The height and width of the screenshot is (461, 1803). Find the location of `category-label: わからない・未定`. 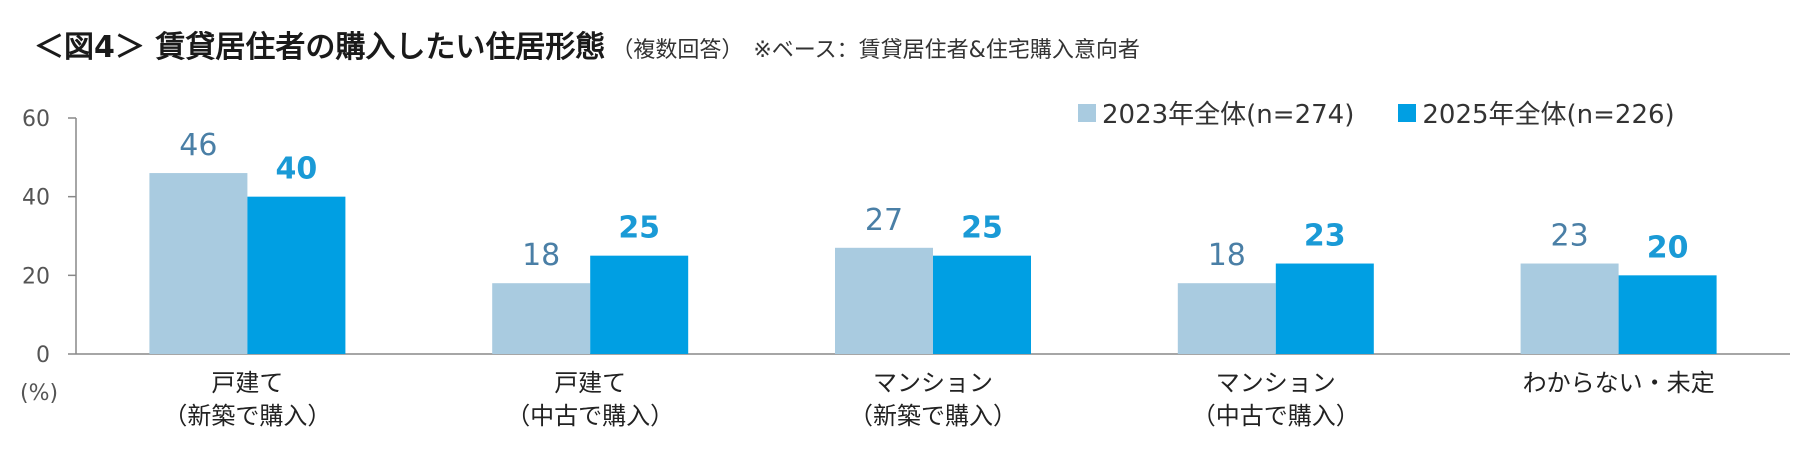

category-label: わからない・未定 is located at coordinates (1619, 383).